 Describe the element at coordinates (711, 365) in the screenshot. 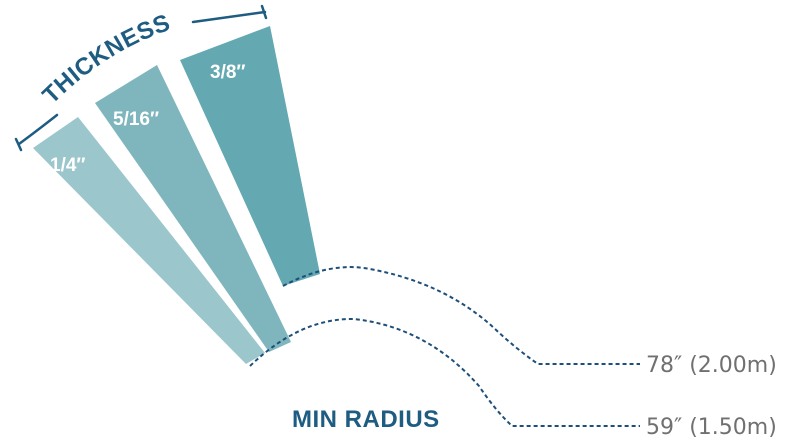

I see `radius-value-outer: 78″ (2.00m)` at that location.